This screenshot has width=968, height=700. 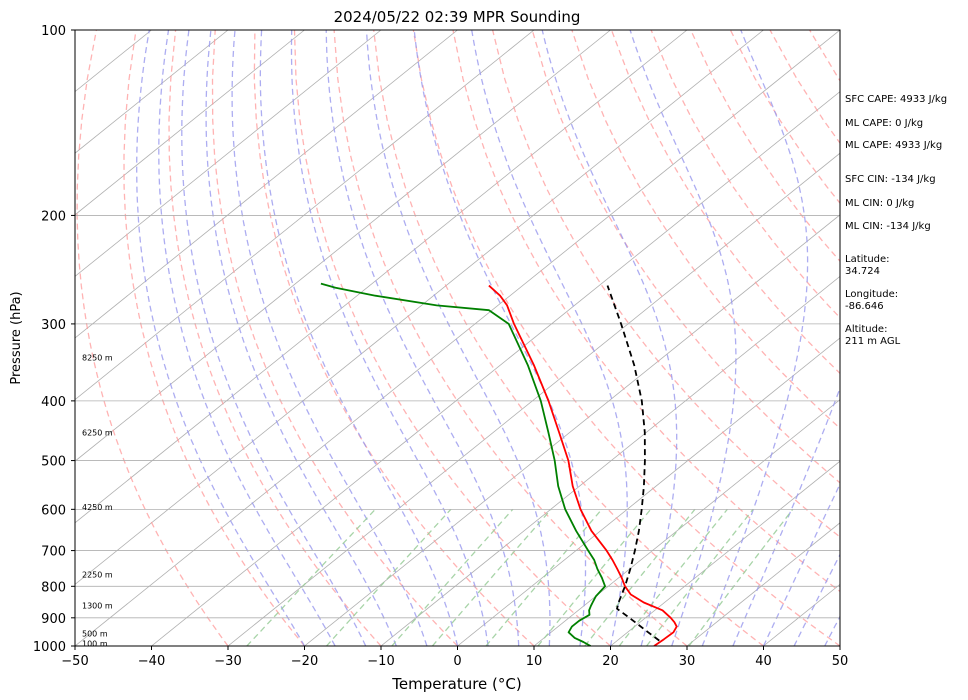 What do you see at coordinates (74, 661) in the screenshot?
I see `x-tick-label: −50` at bounding box center [74, 661].